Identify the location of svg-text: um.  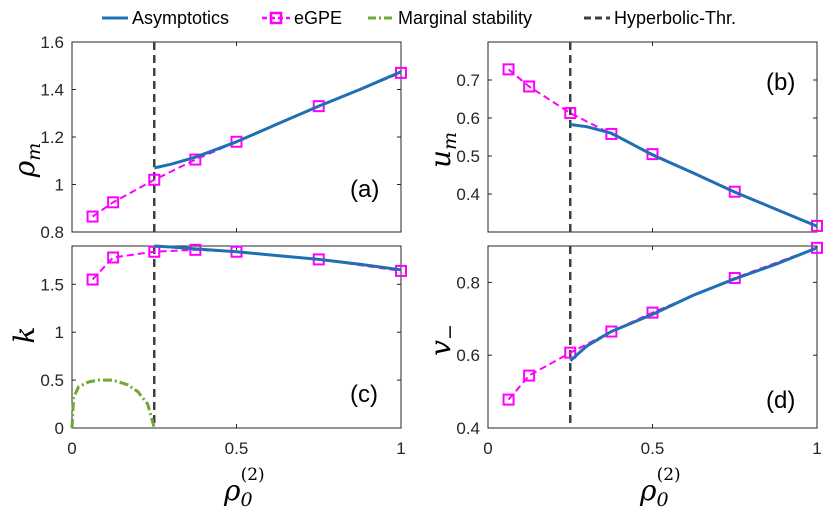
(442, 150).